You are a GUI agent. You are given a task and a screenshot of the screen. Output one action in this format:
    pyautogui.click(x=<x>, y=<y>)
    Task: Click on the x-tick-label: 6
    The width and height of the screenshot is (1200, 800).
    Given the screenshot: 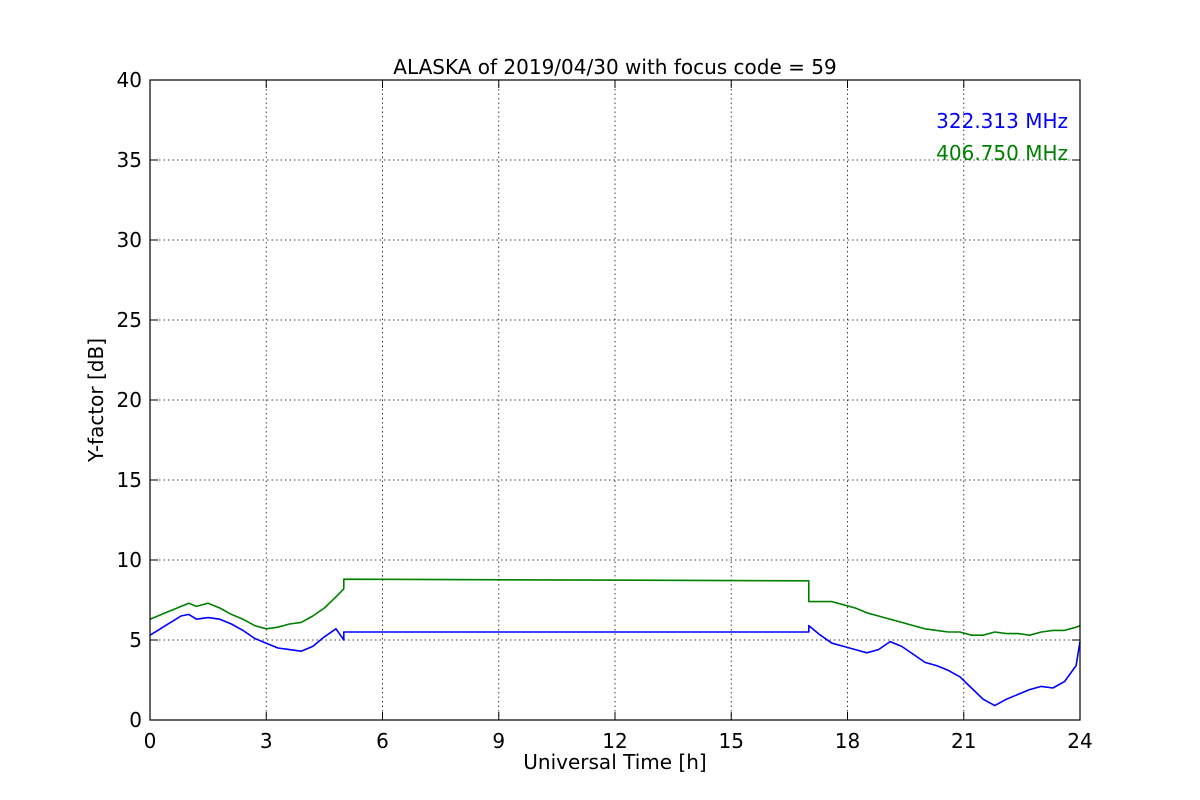 What is the action you would take?
    pyautogui.click(x=382, y=741)
    